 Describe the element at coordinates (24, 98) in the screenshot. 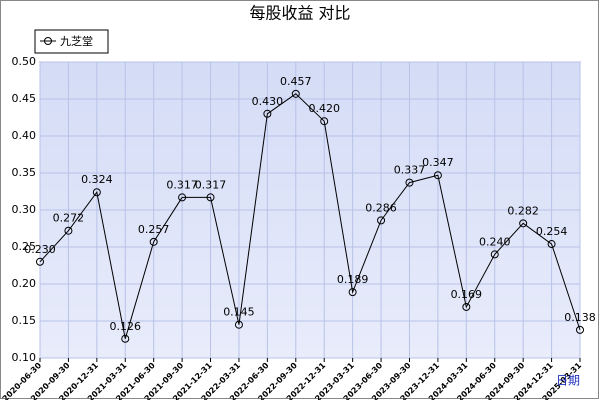

I see `y-tick-label: 0.45` at that location.